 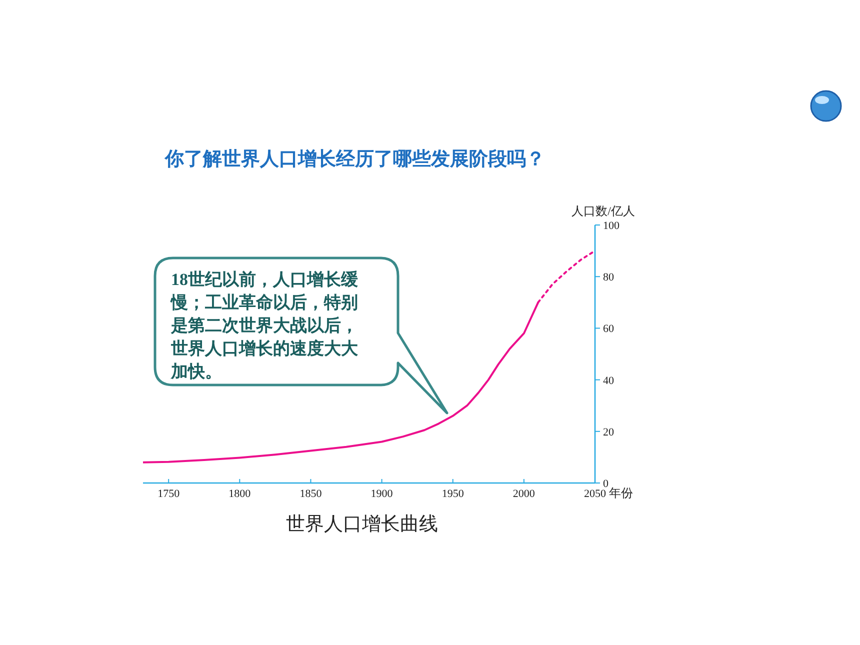 What do you see at coordinates (603, 211) in the screenshot?
I see `y-axis-title: 人口数/亿人` at bounding box center [603, 211].